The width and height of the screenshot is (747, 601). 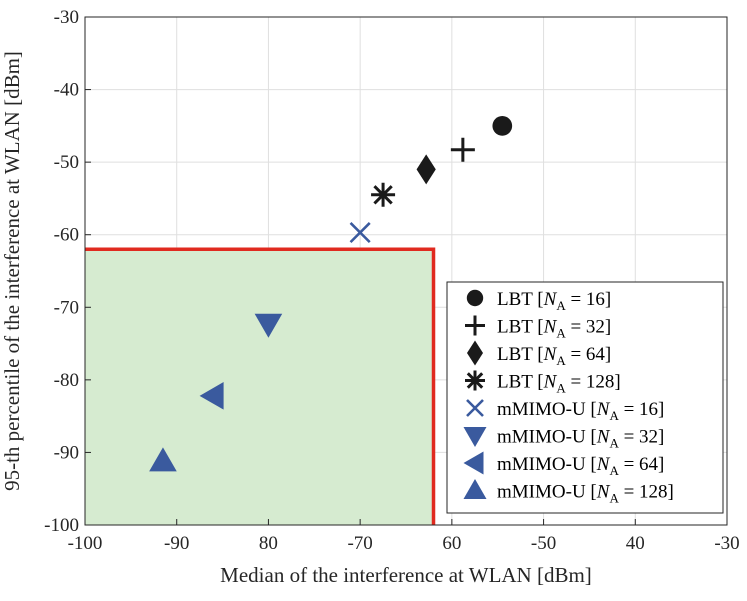 What do you see at coordinates (359, 543) in the screenshot?
I see `x-tick-label: -70` at bounding box center [359, 543].